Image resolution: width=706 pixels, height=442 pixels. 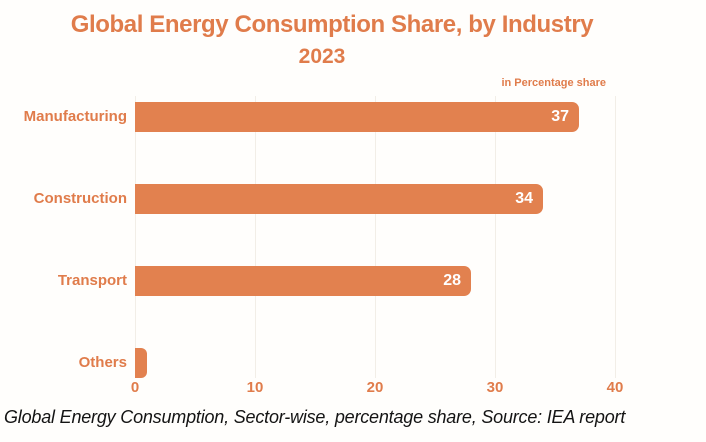 What do you see at coordinates (75, 116) in the screenshot?
I see `category-label-manufacturing: Manufacturing` at bounding box center [75, 116].